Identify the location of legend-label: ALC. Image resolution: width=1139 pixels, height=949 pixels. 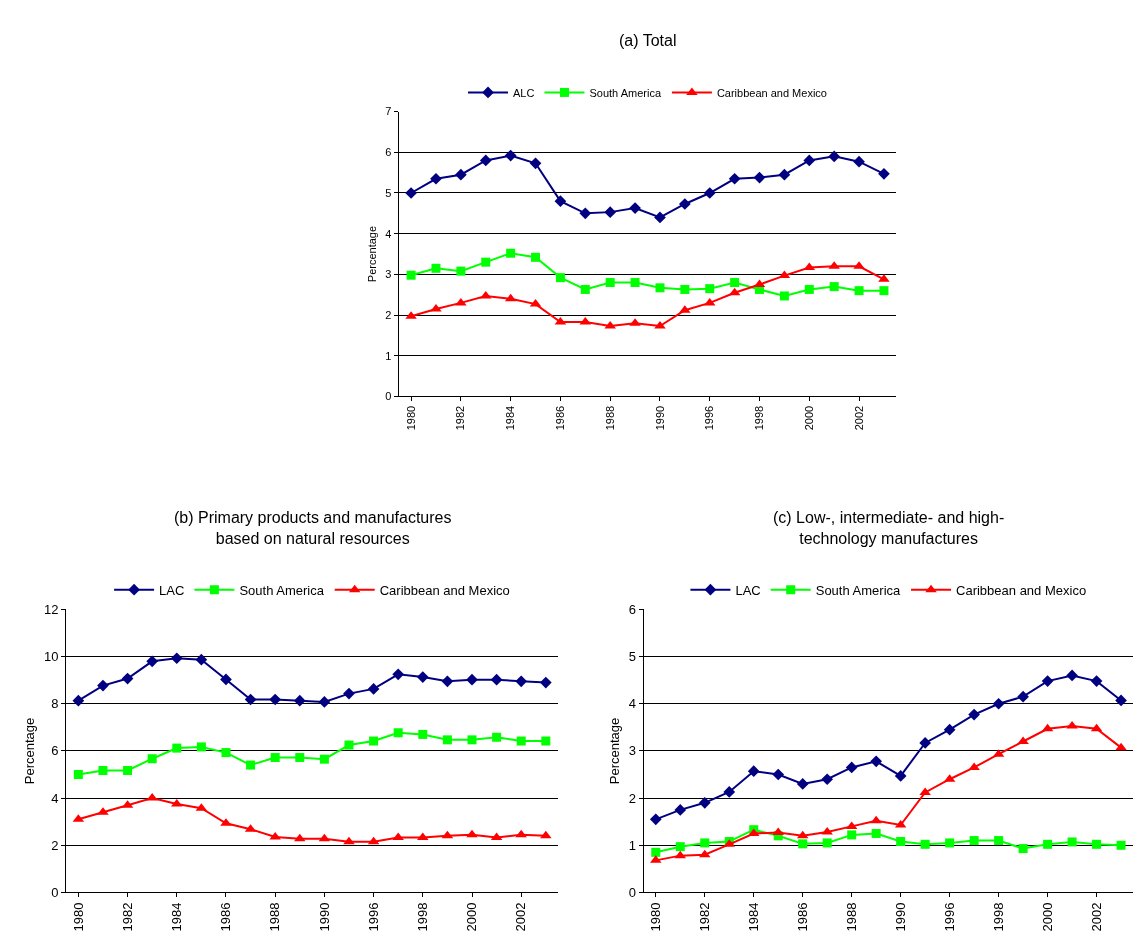
(524, 92).